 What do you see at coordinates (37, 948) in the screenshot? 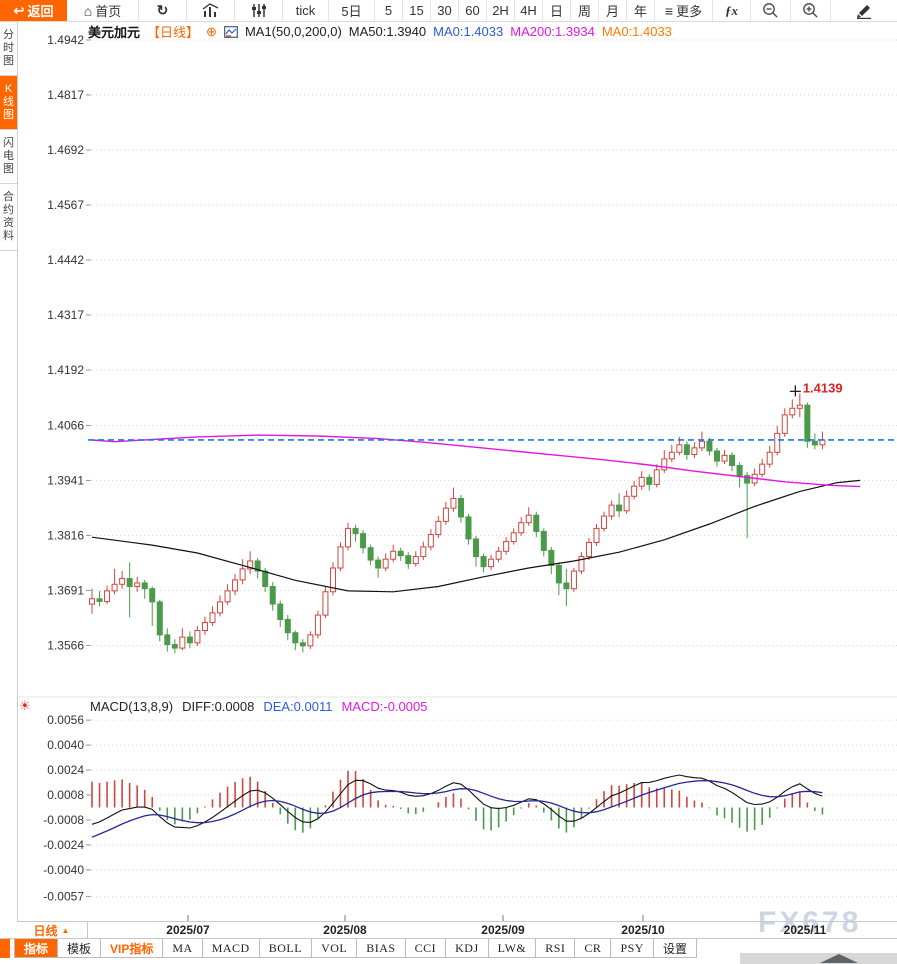
I see `tab-指标: 指标` at bounding box center [37, 948].